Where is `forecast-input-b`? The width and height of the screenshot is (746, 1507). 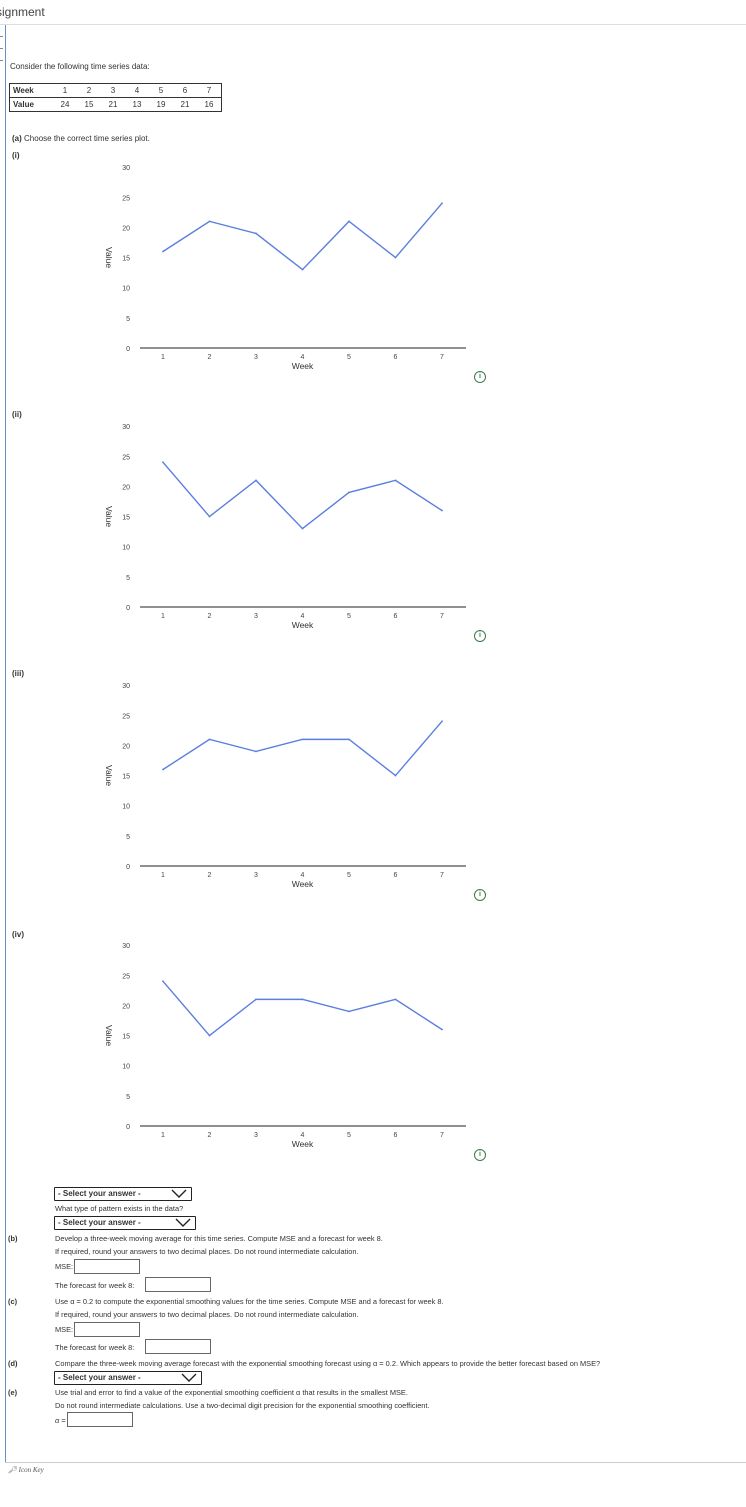
forecast-input-b is located at coordinates (178, 1284).